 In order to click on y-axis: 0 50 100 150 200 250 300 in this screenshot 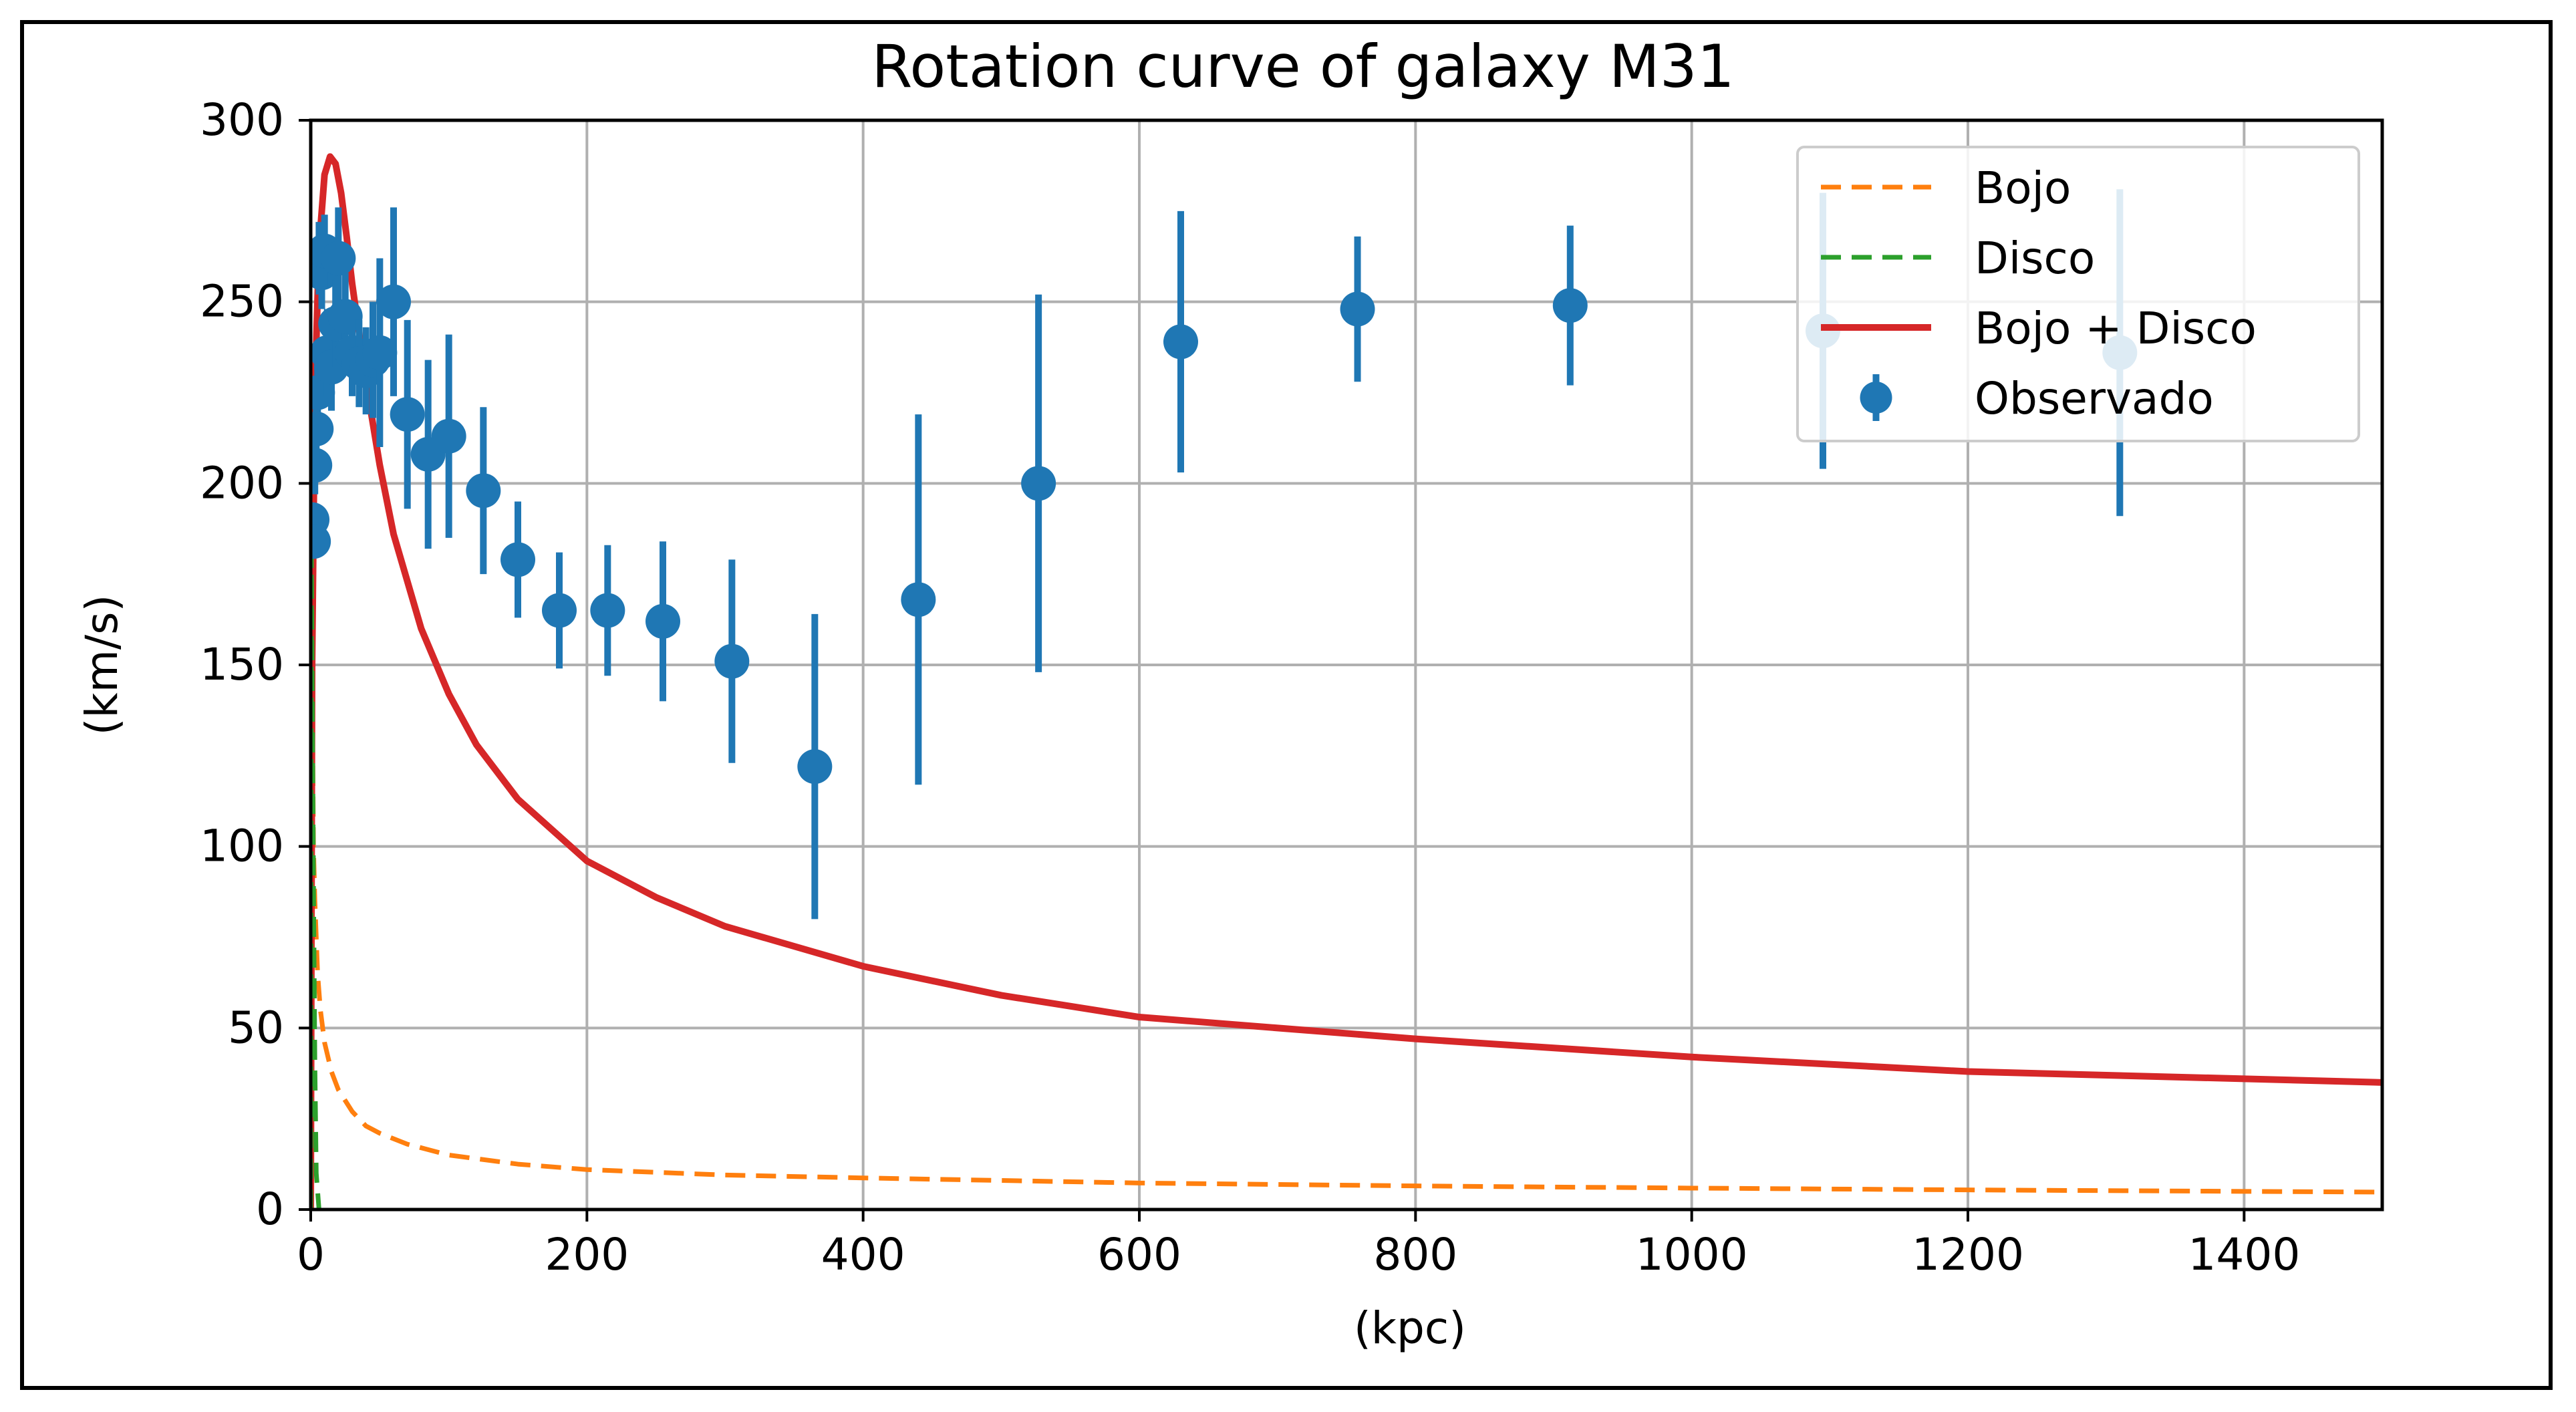, I will do `click(255, 664)`.